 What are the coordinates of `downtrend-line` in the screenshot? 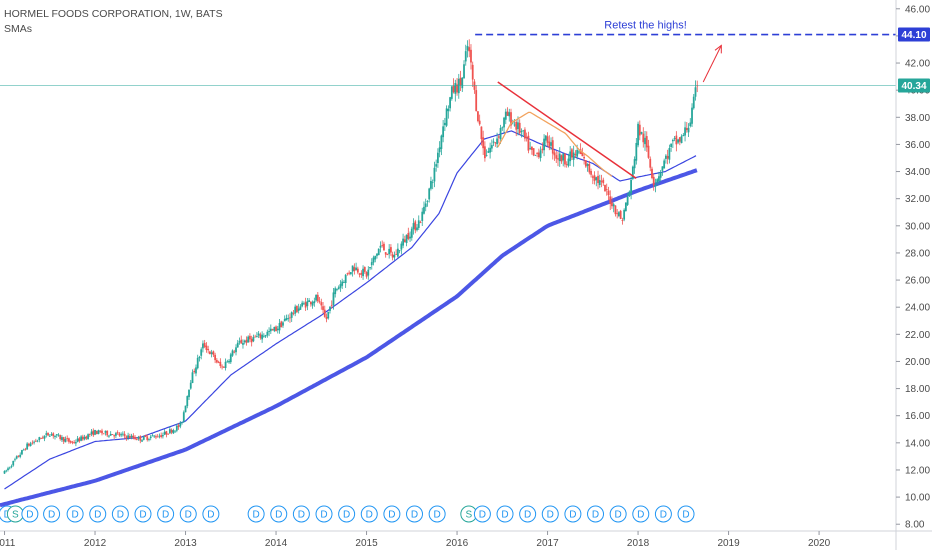 It's located at (567, 130).